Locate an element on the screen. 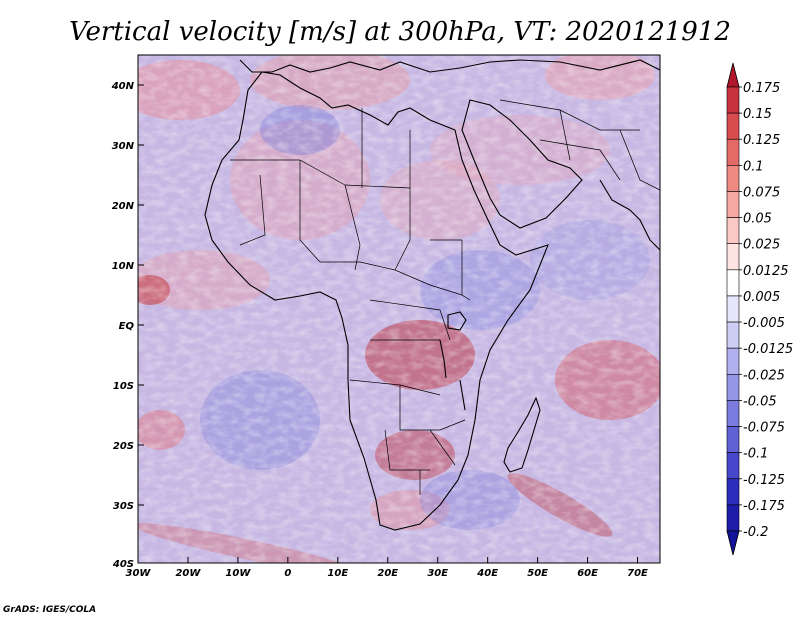 This screenshot has height=618, width=800. lat-label: 10S is located at coordinates (123, 386).